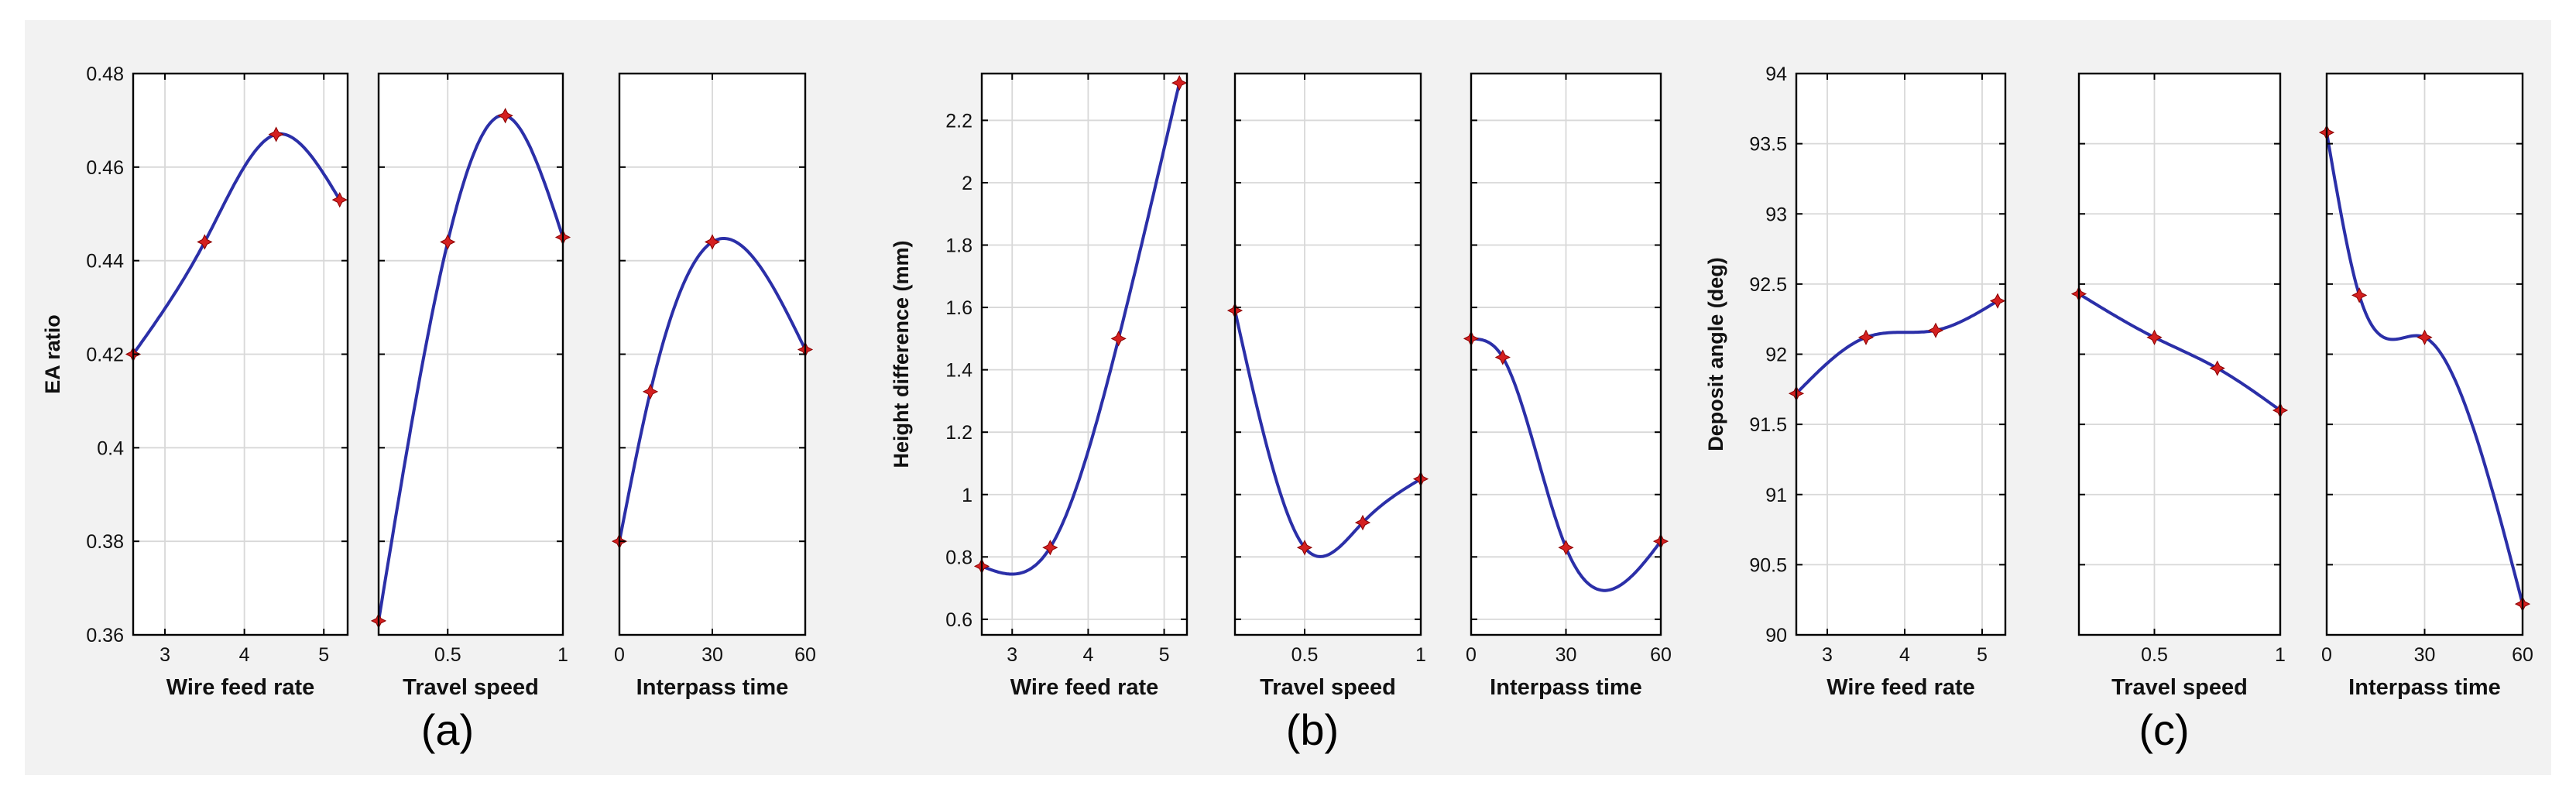 The height and width of the screenshot is (799, 2576). What do you see at coordinates (1715, 354) in the screenshot?
I see `y-axis-label: Deposit angle (deg)` at bounding box center [1715, 354].